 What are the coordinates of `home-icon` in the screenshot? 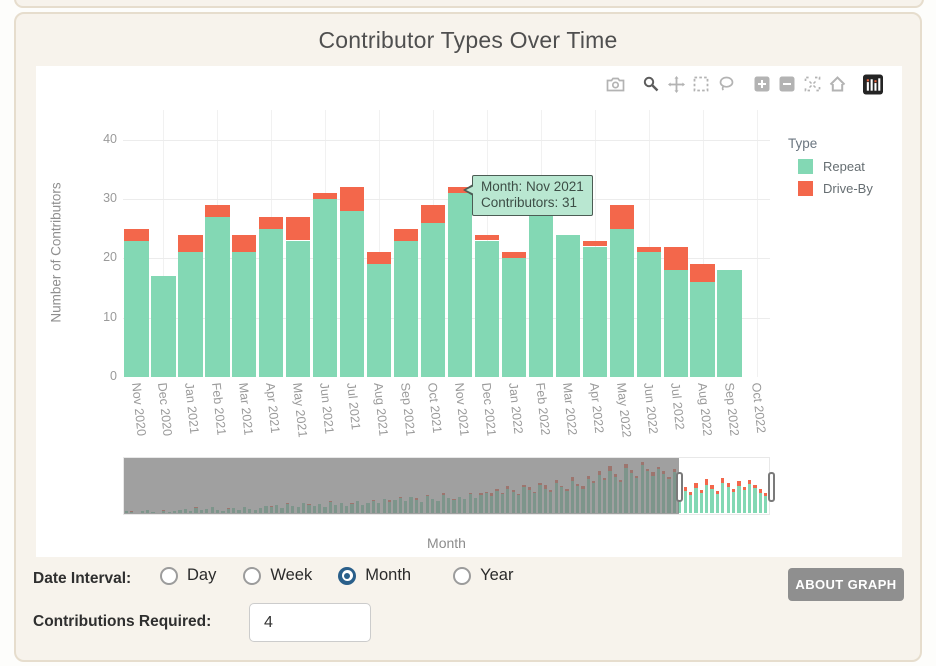 It's located at (837, 84).